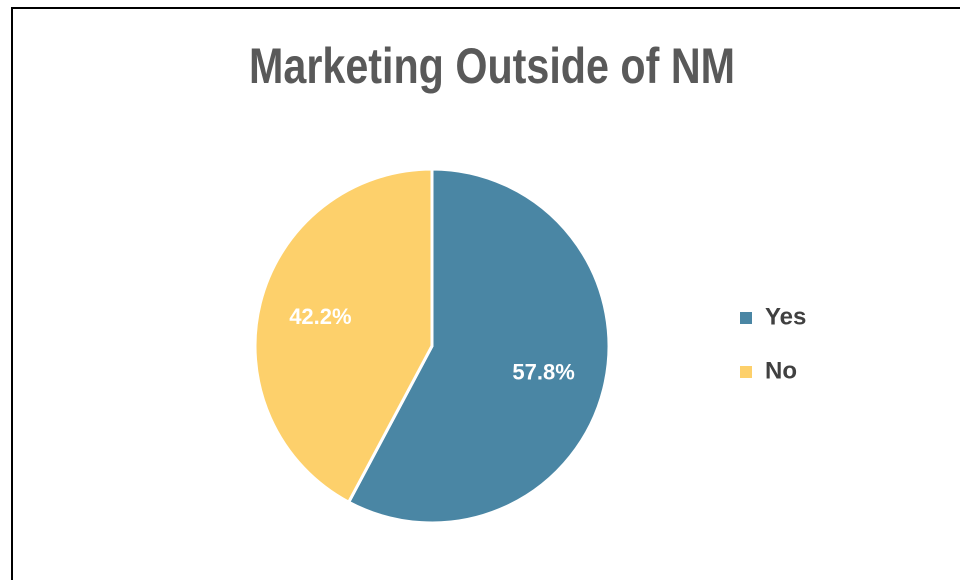  What do you see at coordinates (543, 372) in the screenshot?
I see `data-label: 57.8%` at bounding box center [543, 372].